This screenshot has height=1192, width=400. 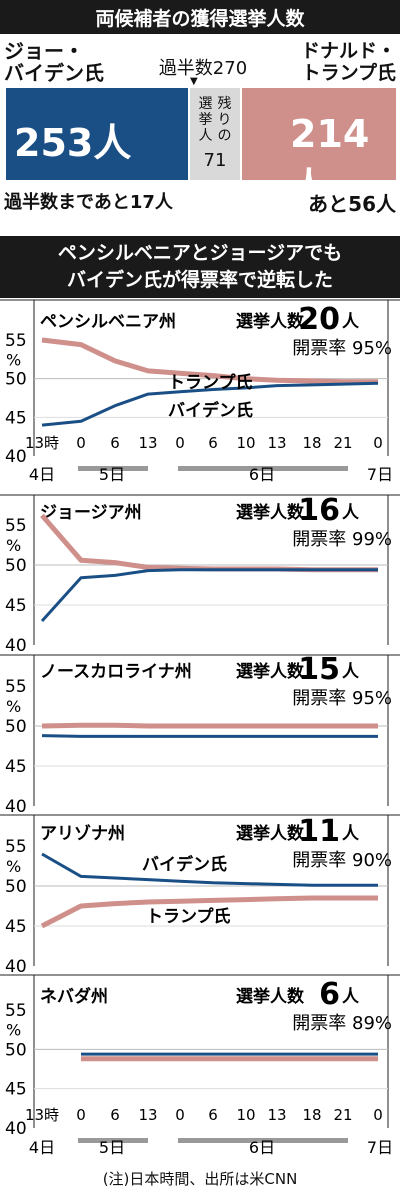 What do you see at coordinates (380, 1147) in the screenshot?
I see `time-axis-2-day-3: 7日` at bounding box center [380, 1147].